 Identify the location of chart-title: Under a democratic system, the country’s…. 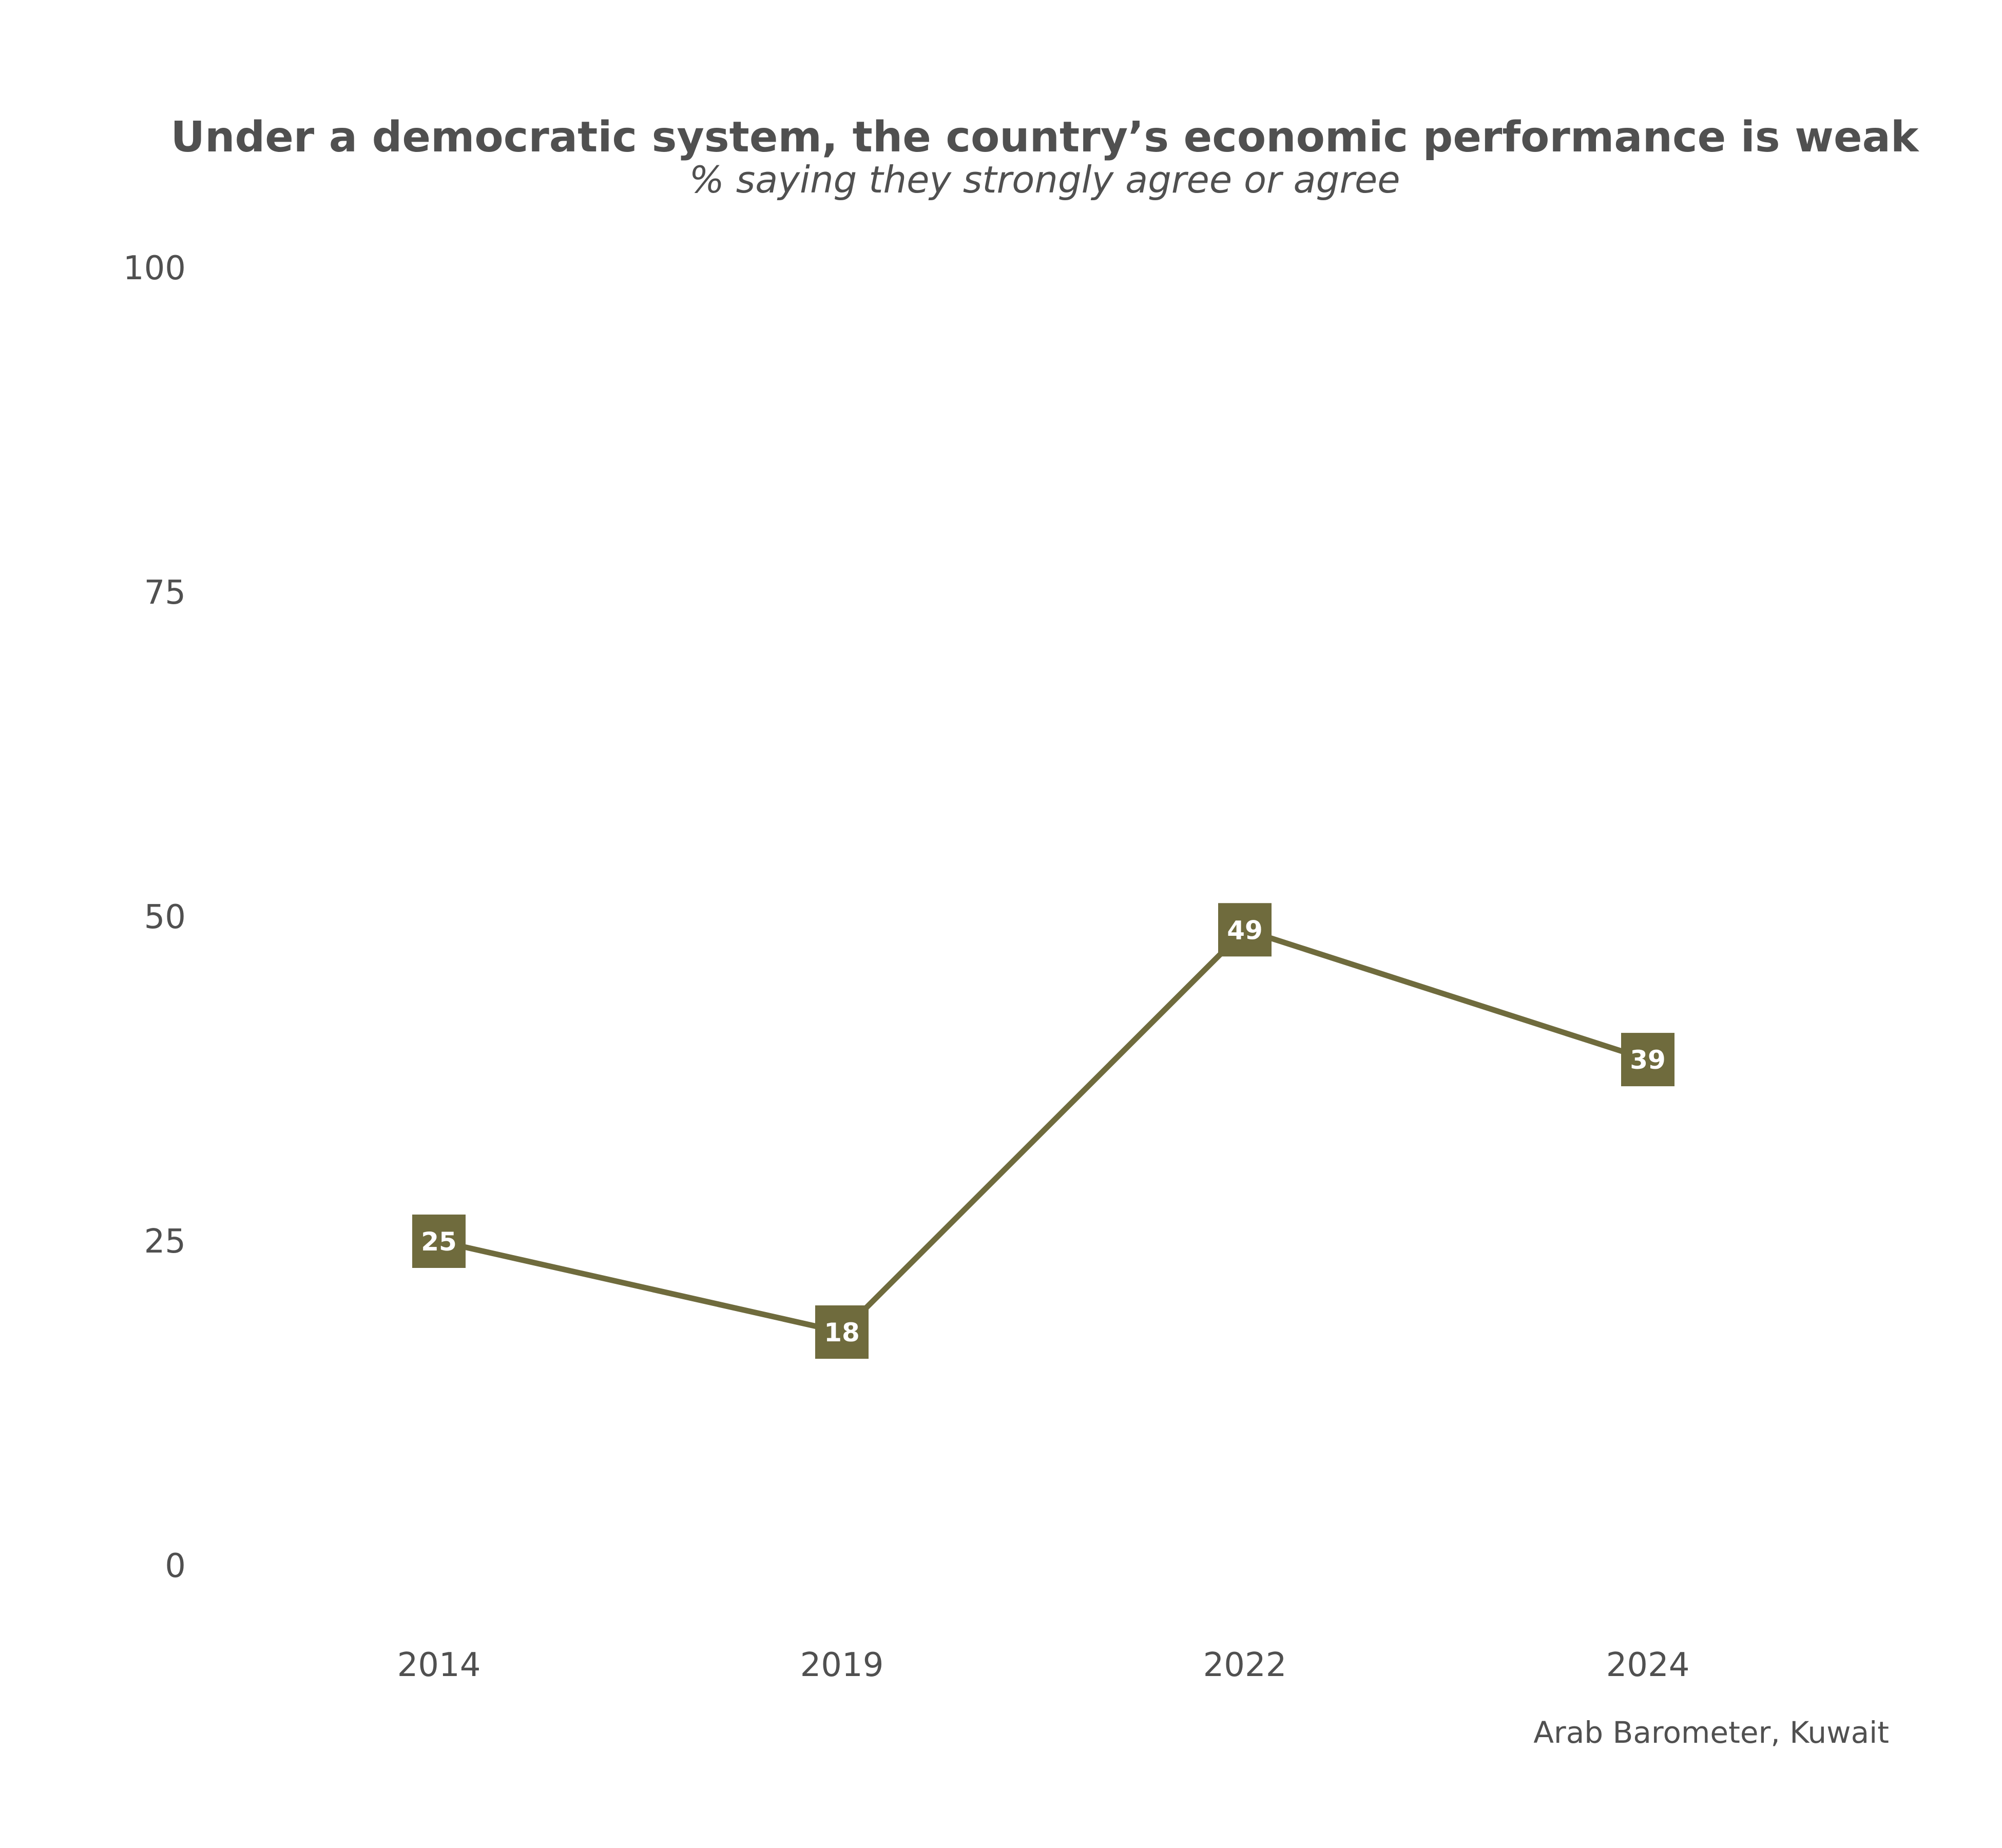
(1045, 137).